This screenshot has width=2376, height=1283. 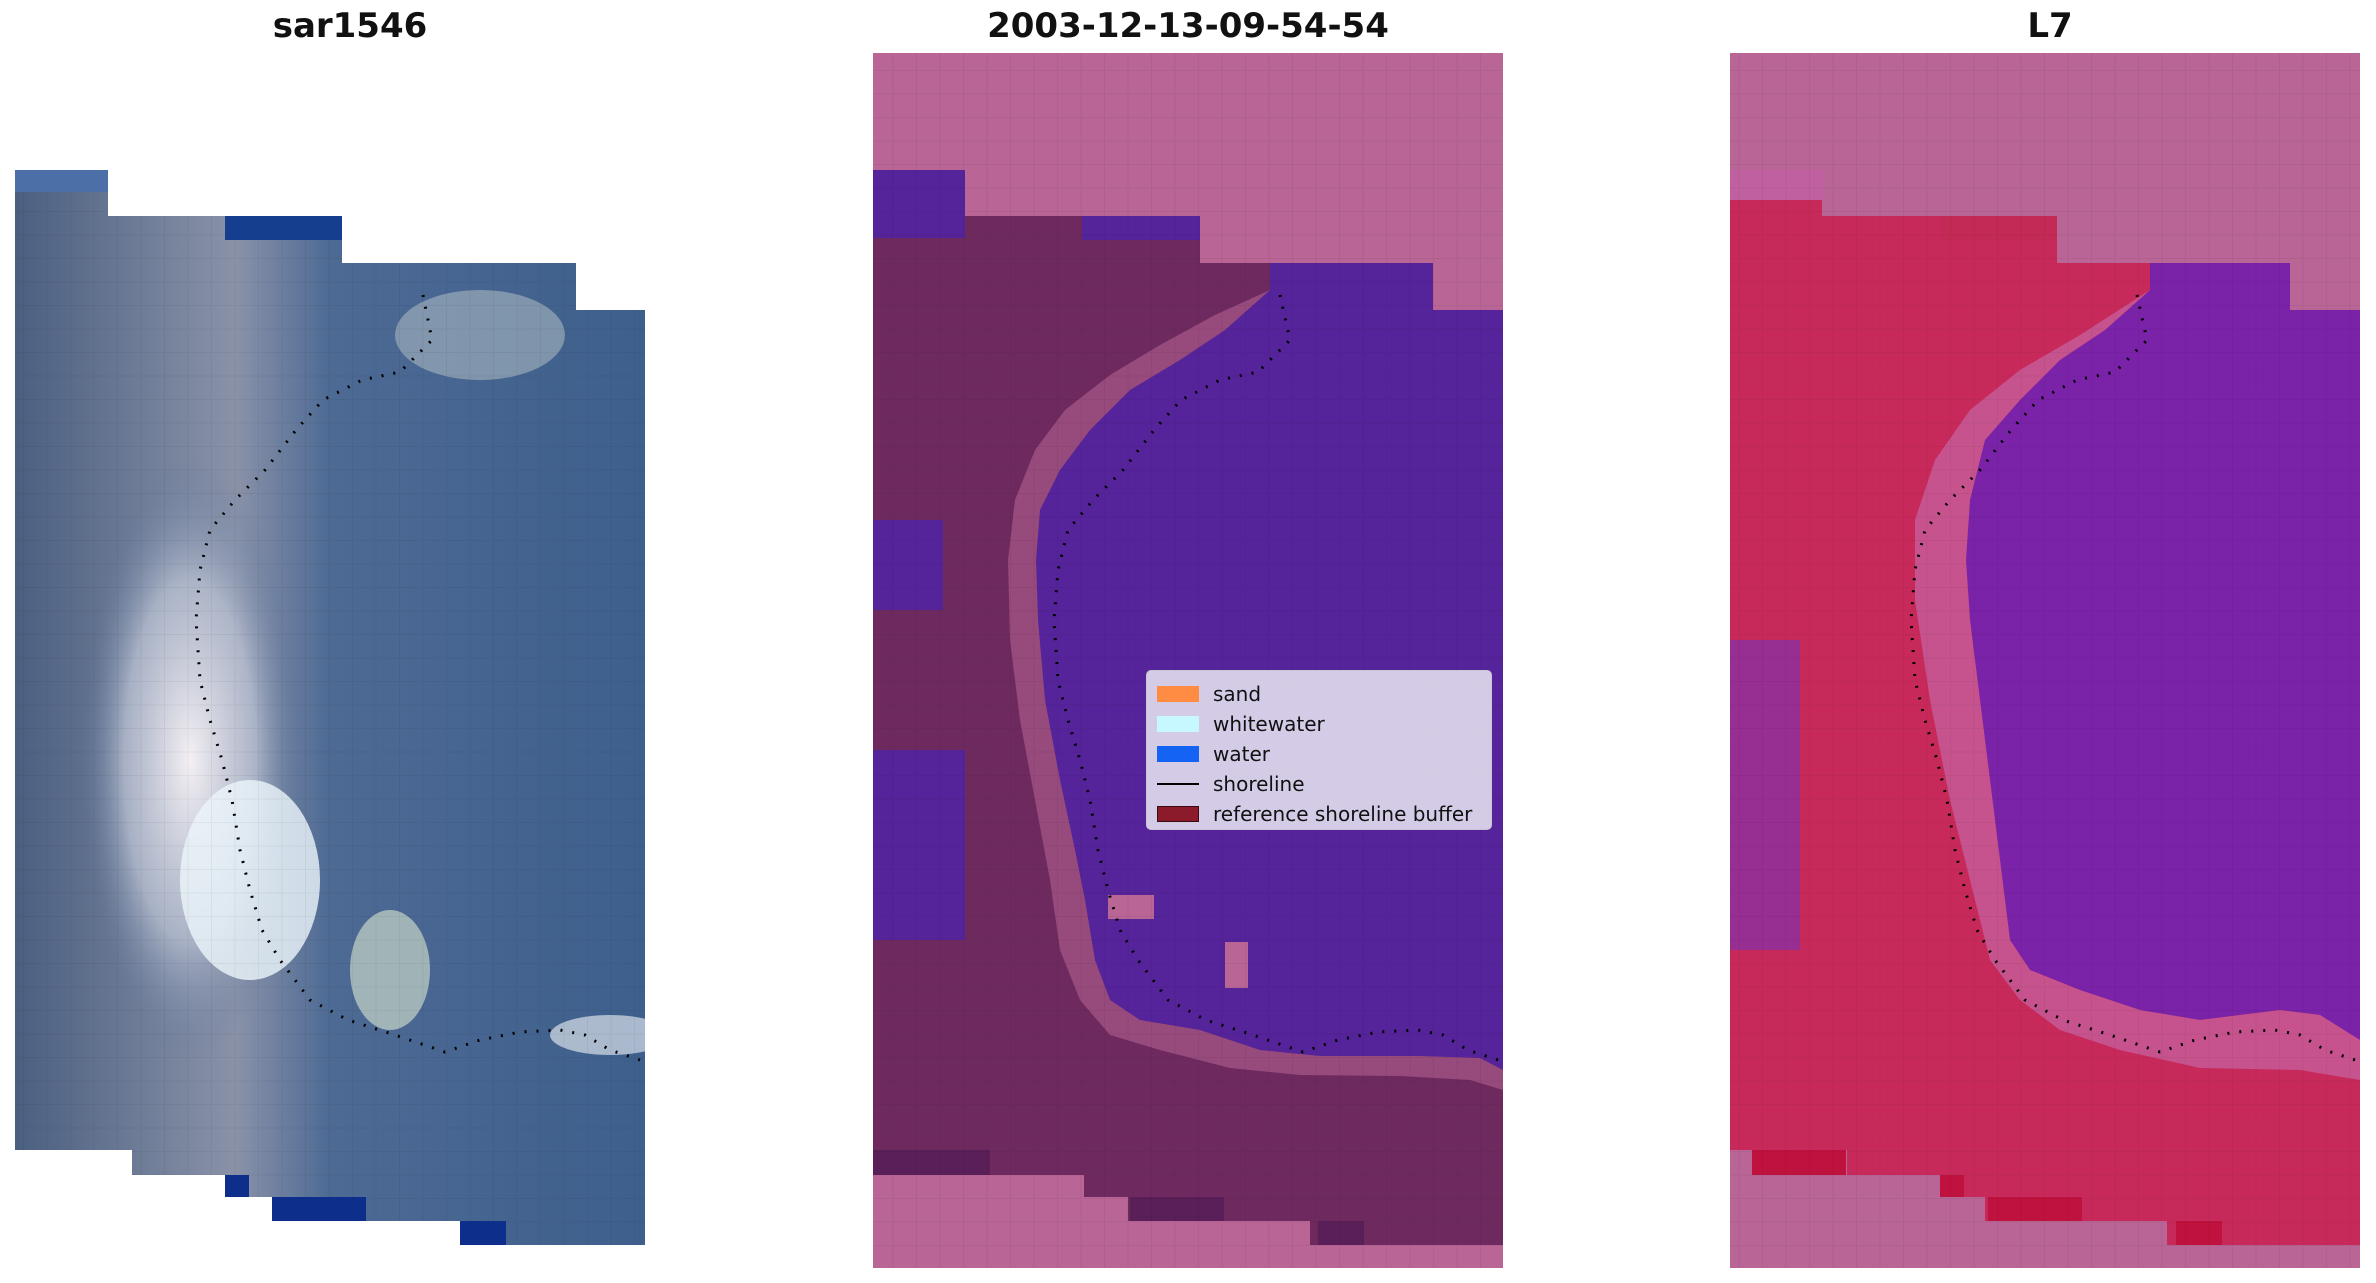 What do you see at coordinates (1178, 814) in the screenshot?
I see `buffer-swatch` at bounding box center [1178, 814].